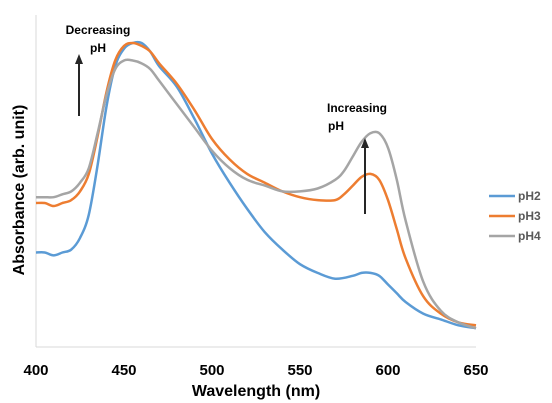 The image size is (552, 403). What do you see at coordinates (256, 391) in the screenshot?
I see `x-axis-title: Wavelength (nm)` at bounding box center [256, 391].